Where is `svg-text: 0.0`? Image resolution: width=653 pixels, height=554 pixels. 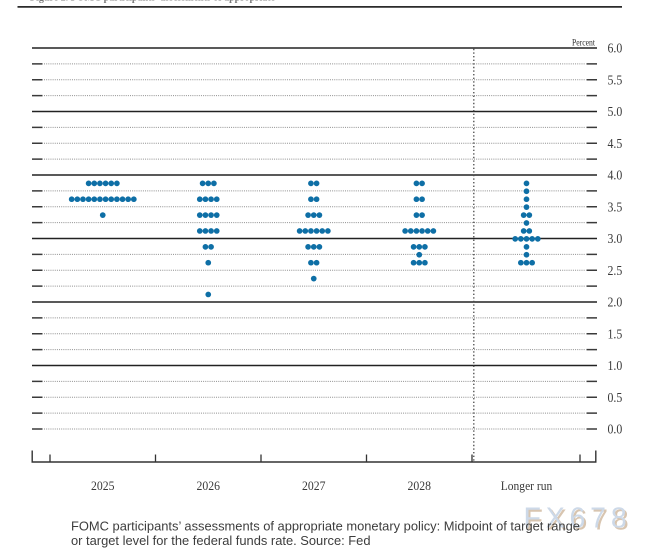
svg-text: 0.0 is located at coordinates (615, 429).